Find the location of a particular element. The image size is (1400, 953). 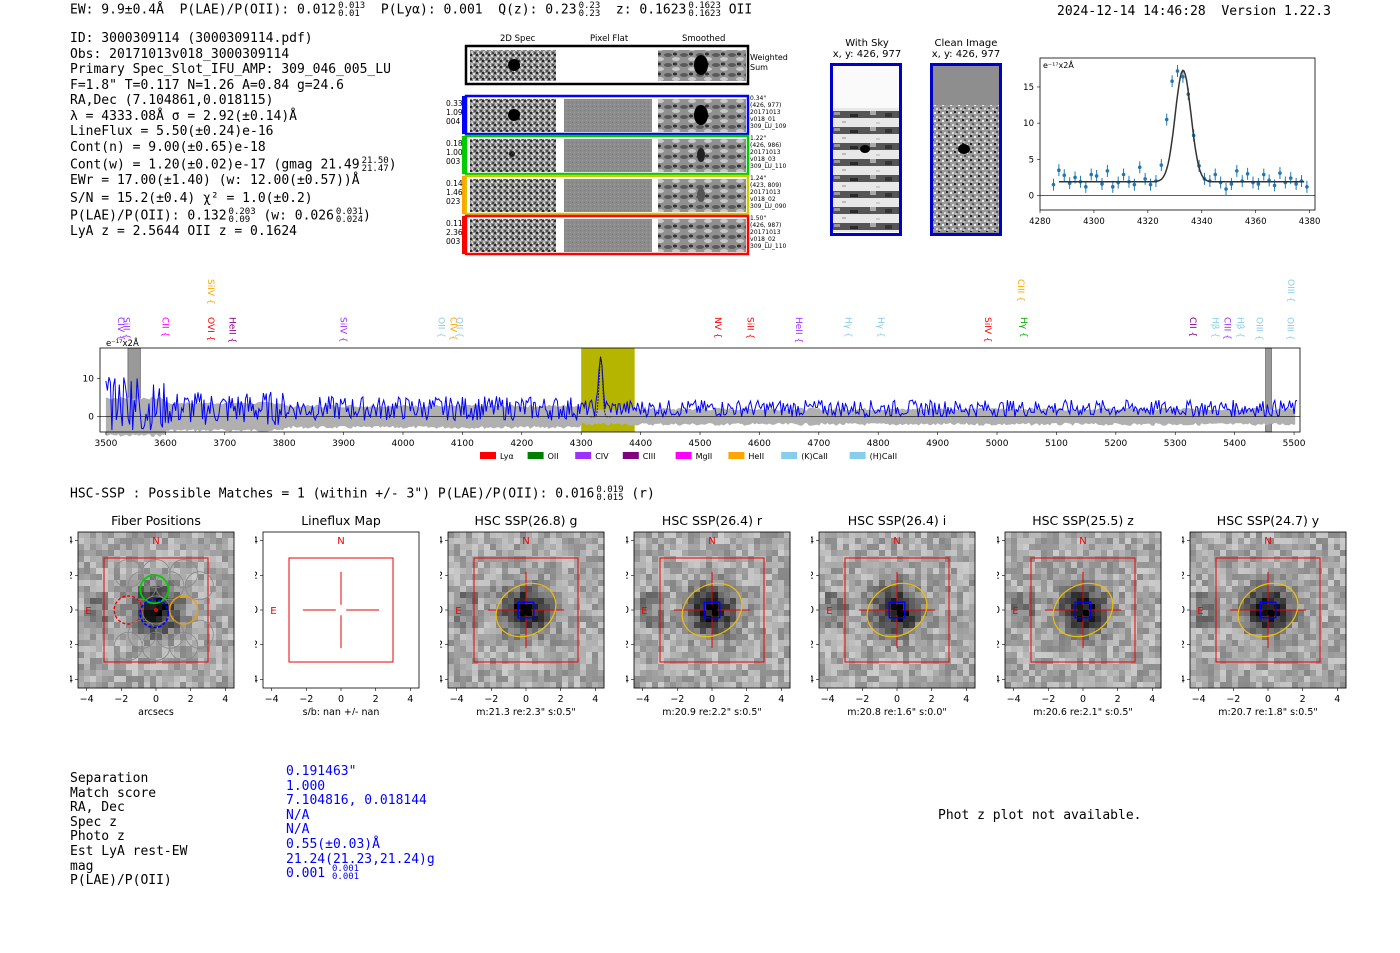

spectrum-line-label-group: HeII { is located at coordinates (798, 330).